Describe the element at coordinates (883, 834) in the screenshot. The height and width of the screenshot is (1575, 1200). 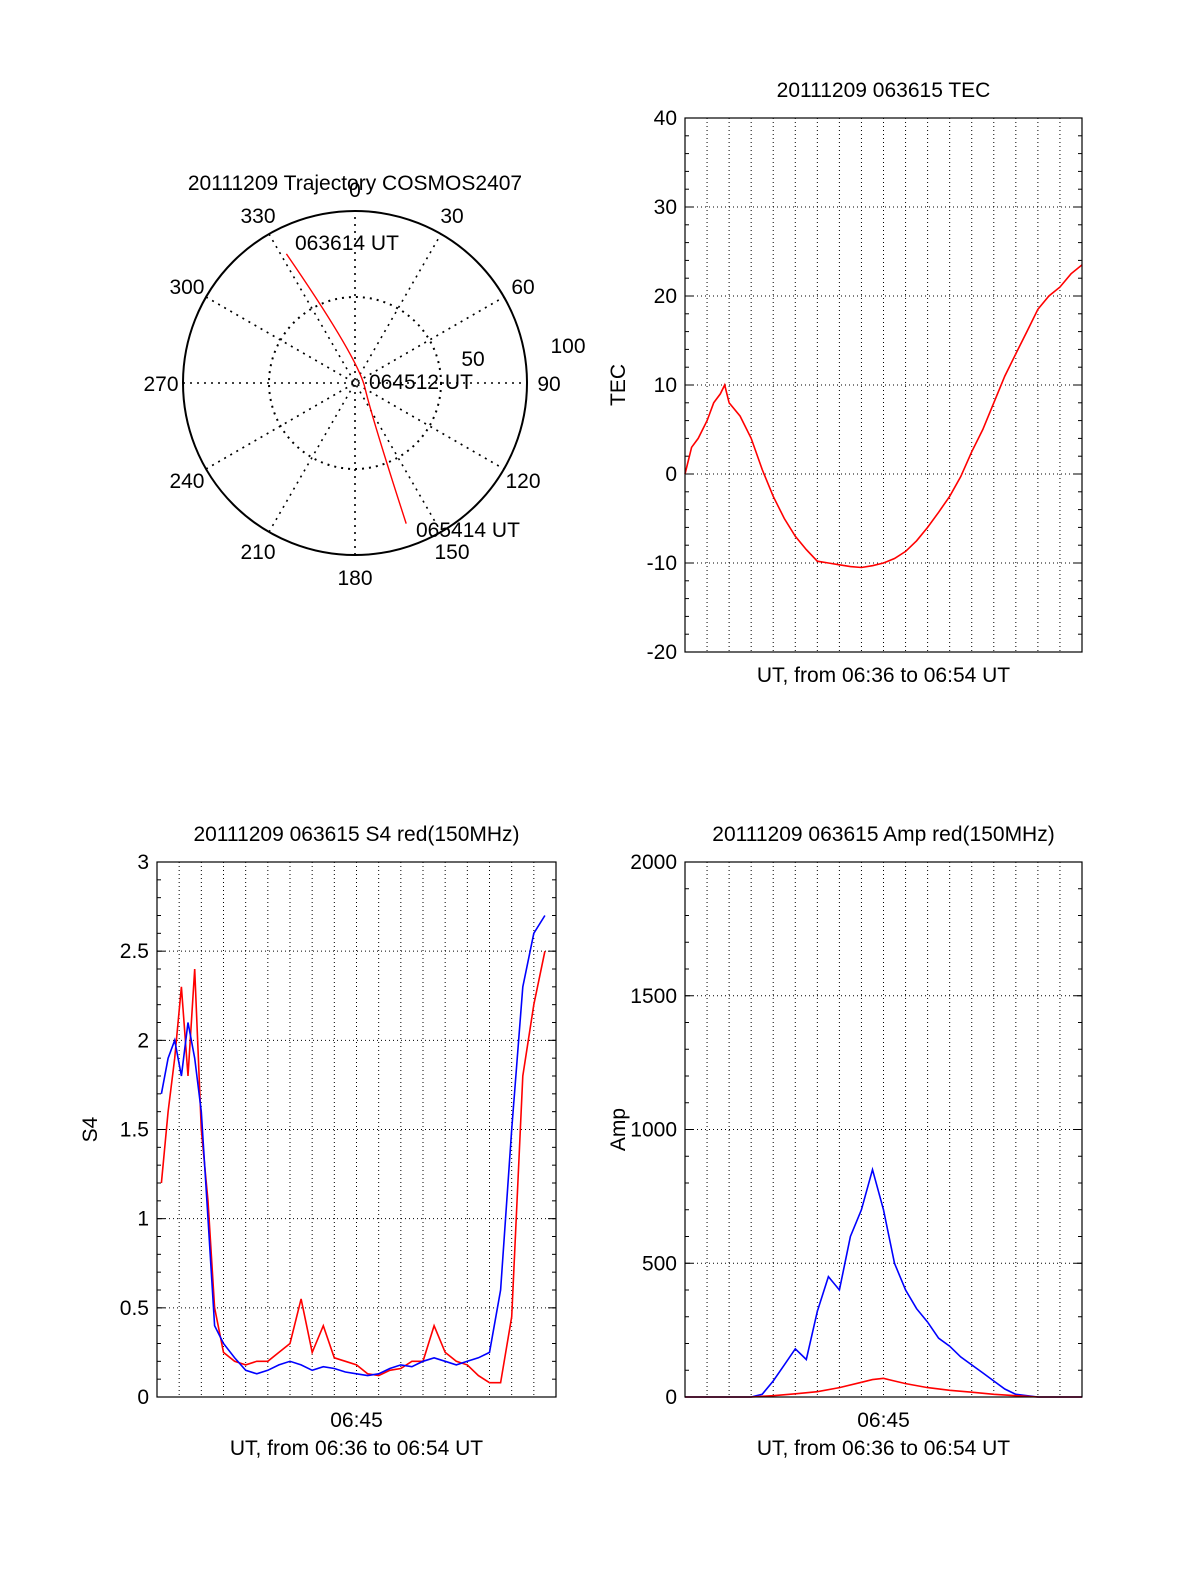
I see `chart-title: 20111209 063615 Amp red(150MHz)` at that location.